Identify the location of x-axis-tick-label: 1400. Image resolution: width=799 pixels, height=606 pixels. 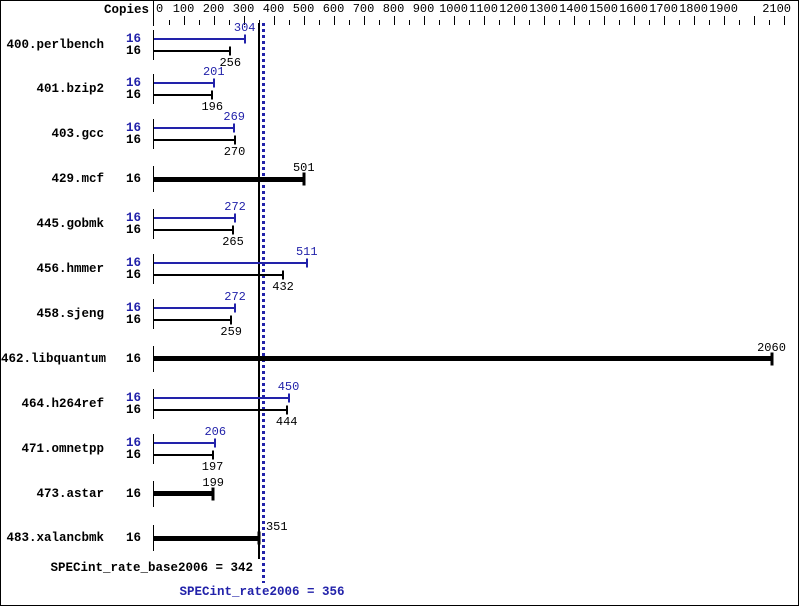
(573, 9).